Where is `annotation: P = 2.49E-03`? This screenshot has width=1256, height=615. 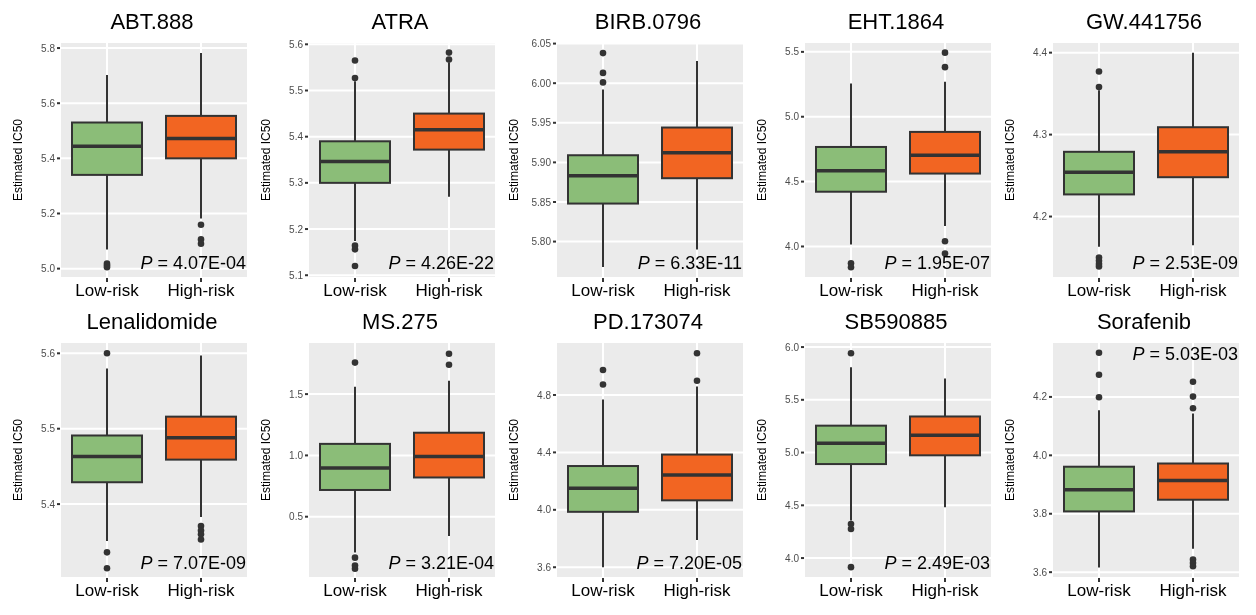
annotation: P = 2.49E-03 is located at coordinates (937, 563).